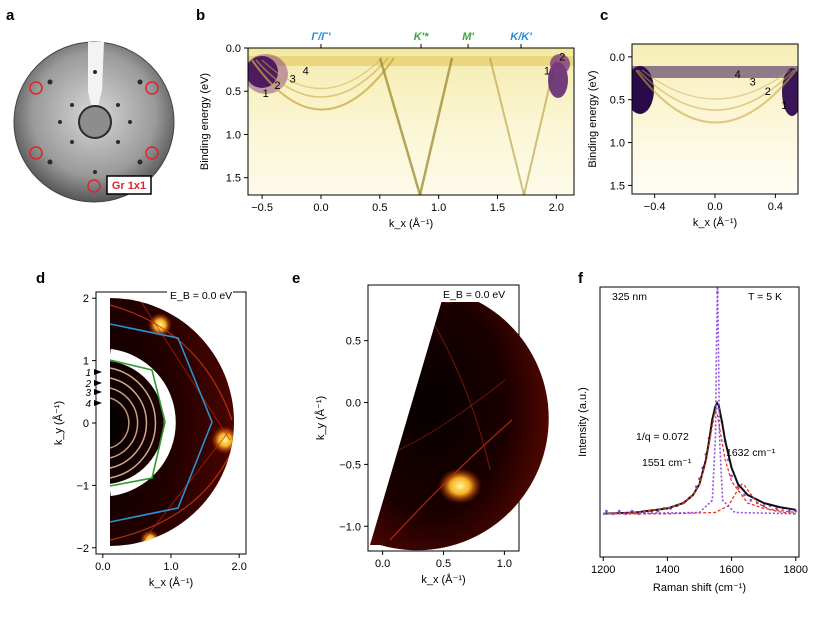  I want to click on panel-b-y-tick-label: 1.5, so click(233, 179).